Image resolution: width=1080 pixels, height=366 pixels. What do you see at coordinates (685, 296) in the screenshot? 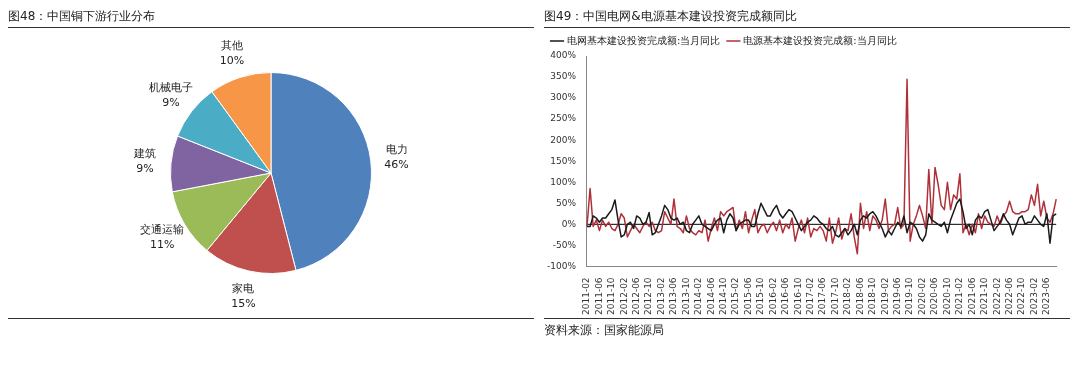
I see `x-tick-label: 2013-10` at bounding box center [685, 296].